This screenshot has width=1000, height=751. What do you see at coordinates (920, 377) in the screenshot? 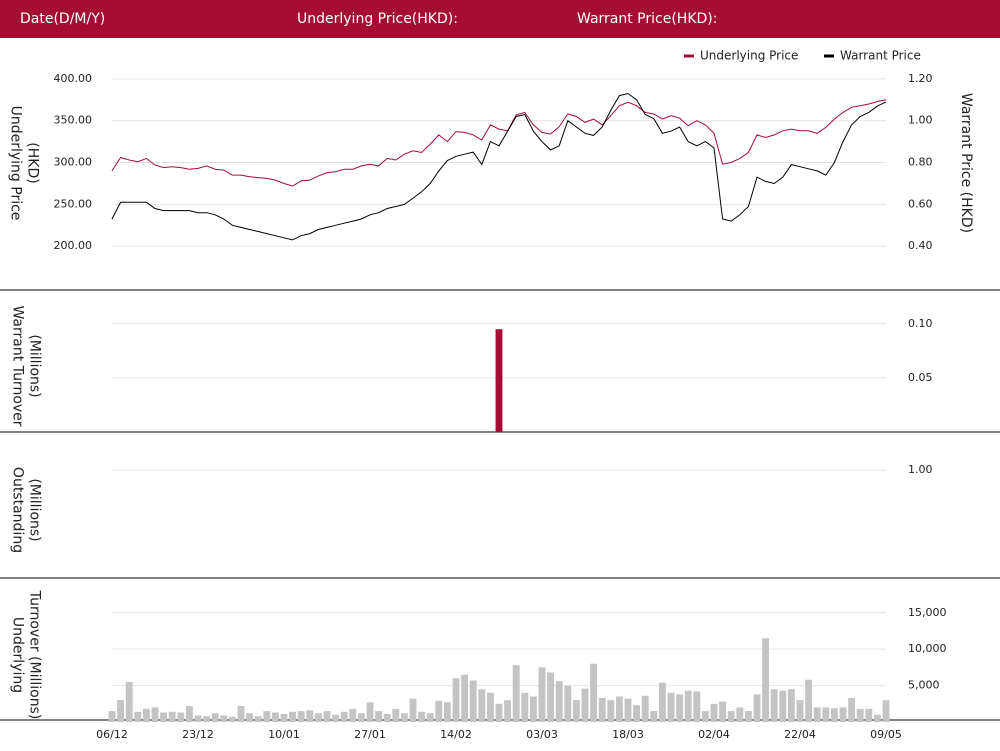
I see `y-tick-label: 0.05` at bounding box center [920, 377].